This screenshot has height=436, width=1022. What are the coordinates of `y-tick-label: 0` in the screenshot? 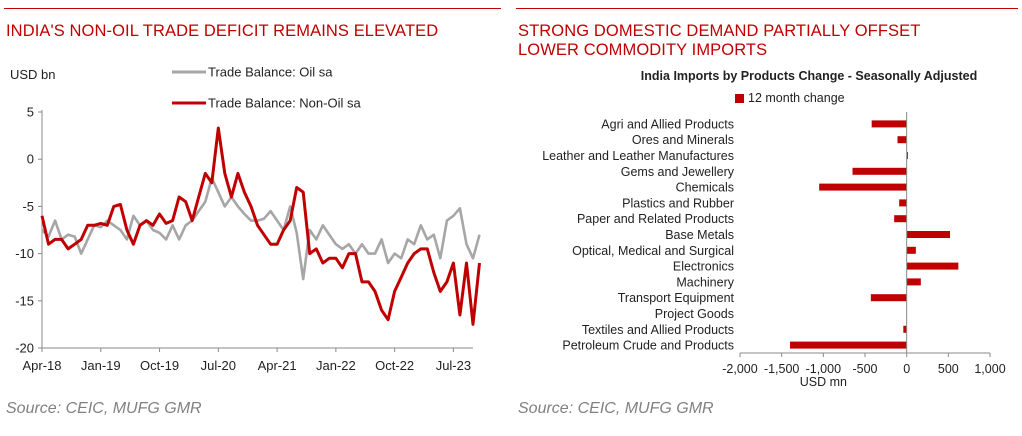 It's located at (30, 159).